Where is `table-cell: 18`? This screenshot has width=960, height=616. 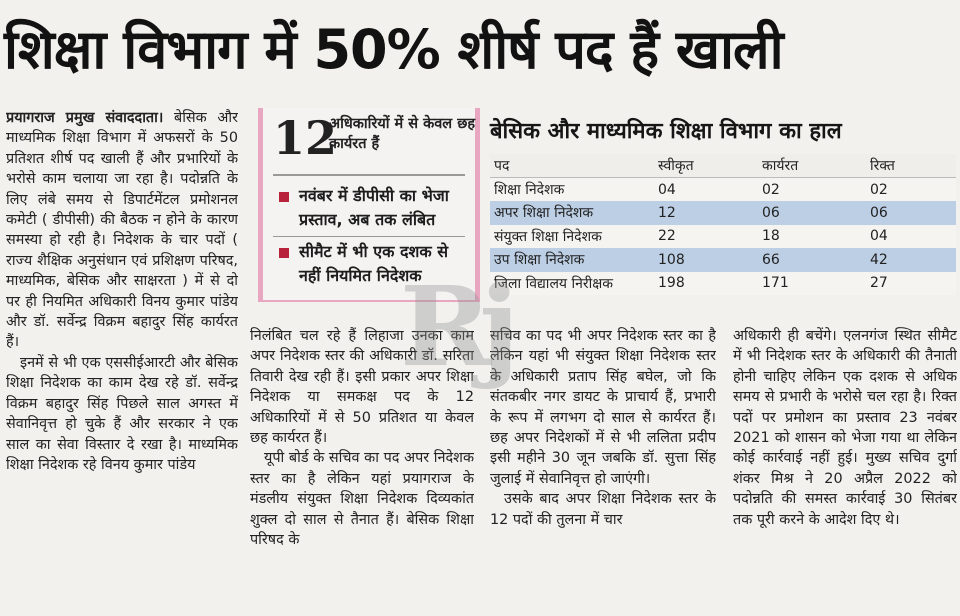
table-cell: 18 is located at coordinates (771, 236).